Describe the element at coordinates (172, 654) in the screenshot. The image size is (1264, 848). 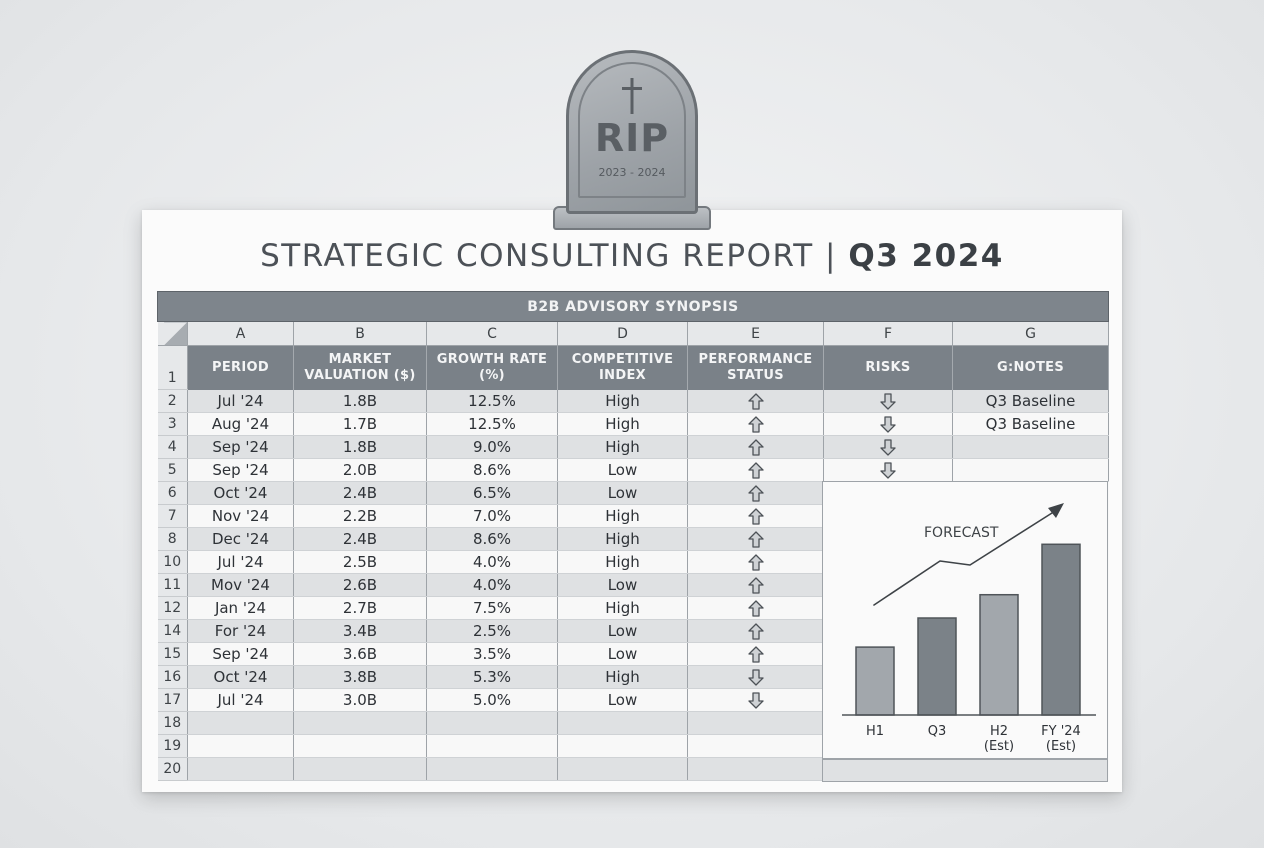
I see `row-number: 15` at that location.